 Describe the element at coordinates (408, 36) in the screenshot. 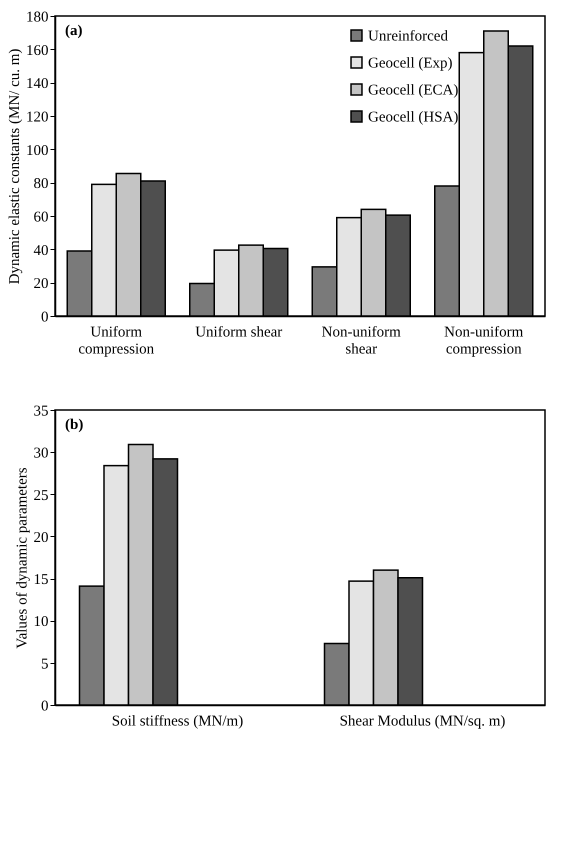

I see `legend-label: Unreinforced` at that location.